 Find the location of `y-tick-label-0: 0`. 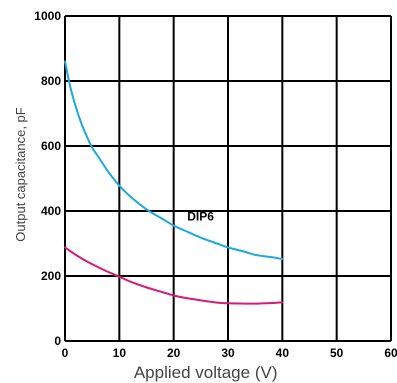

y-tick-label-0: 0 is located at coordinates (57, 341).